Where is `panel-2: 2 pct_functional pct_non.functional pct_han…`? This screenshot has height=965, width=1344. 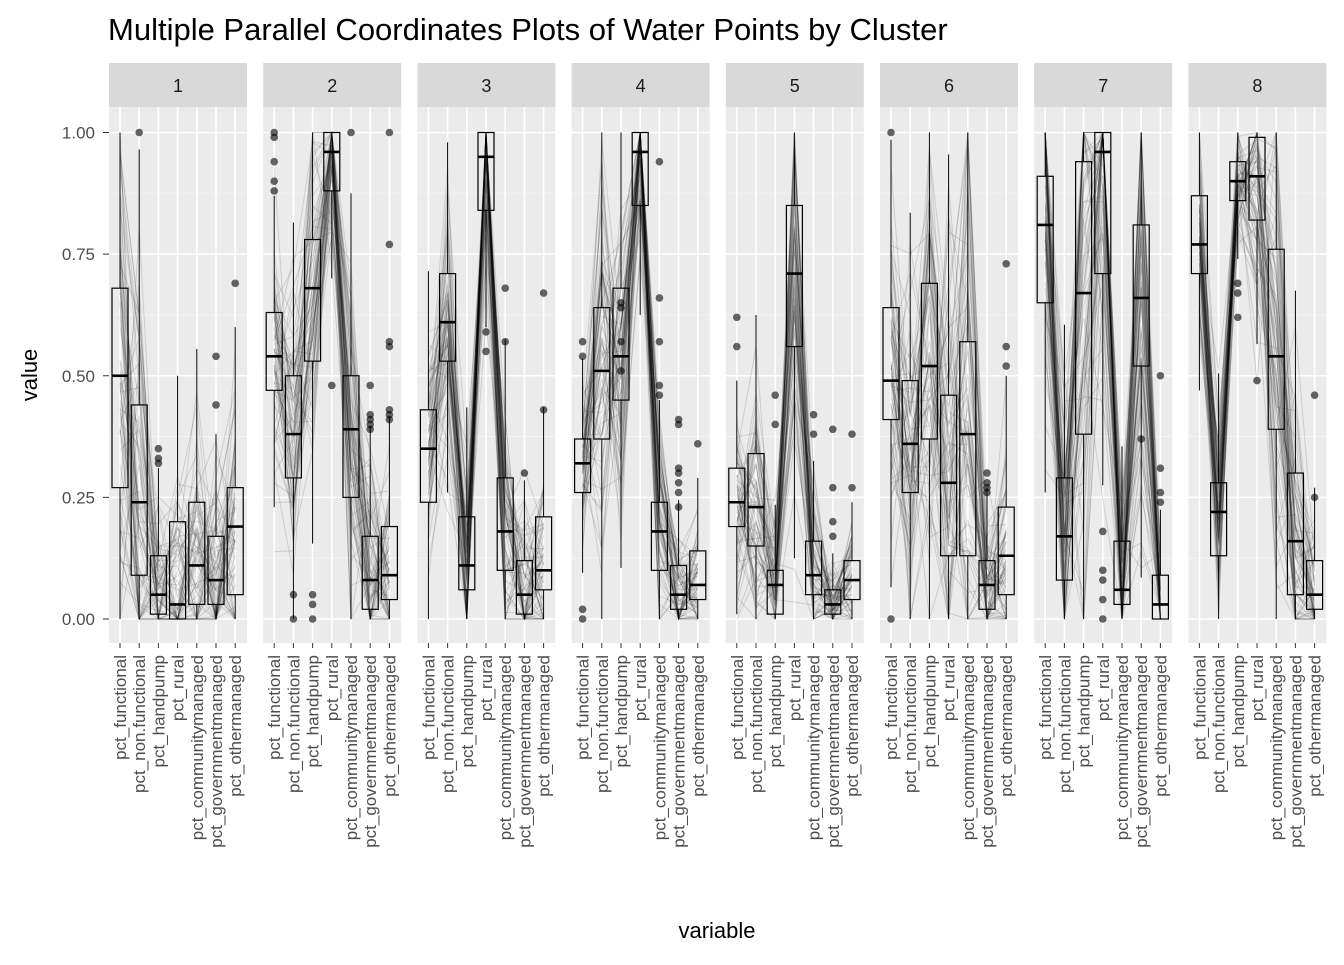
panel-2: 2 pct_functional pct_non.functional pct_han… is located at coordinates (332, 455).